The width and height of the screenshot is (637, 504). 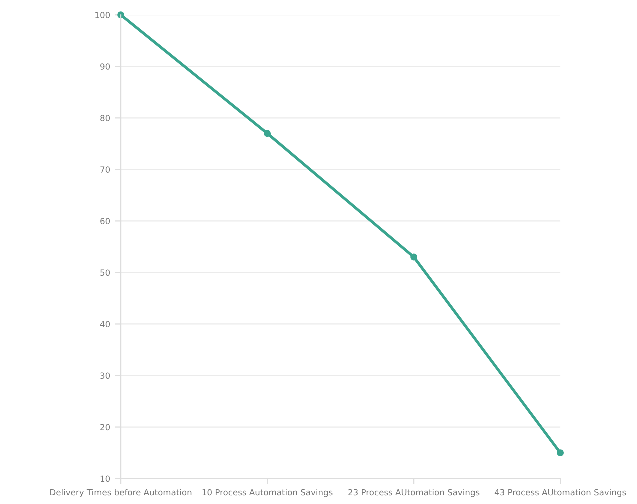 What do you see at coordinates (105, 221) in the screenshot?
I see `y-tick-label: 60` at bounding box center [105, 221].